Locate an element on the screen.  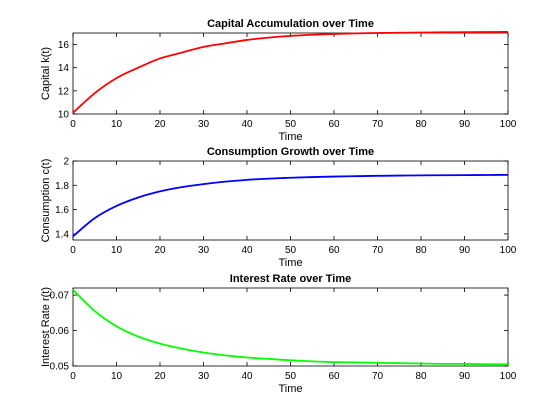
consumption-xlabel: Time is located at coordinates (290, 263).